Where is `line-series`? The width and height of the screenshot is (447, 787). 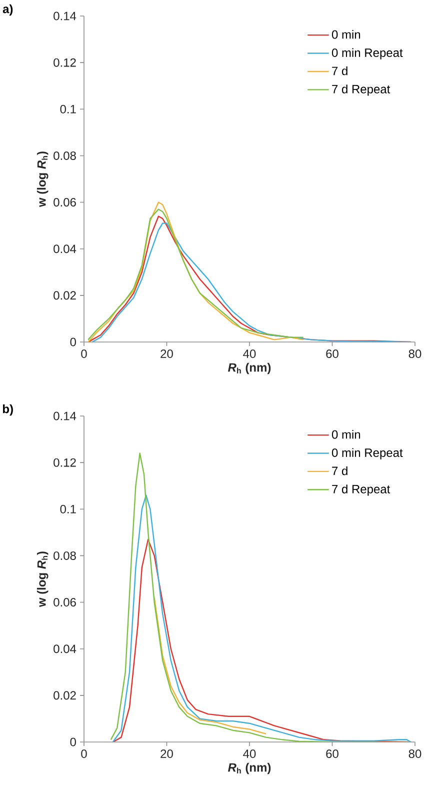
line-series is located at coordinates (210, 665).